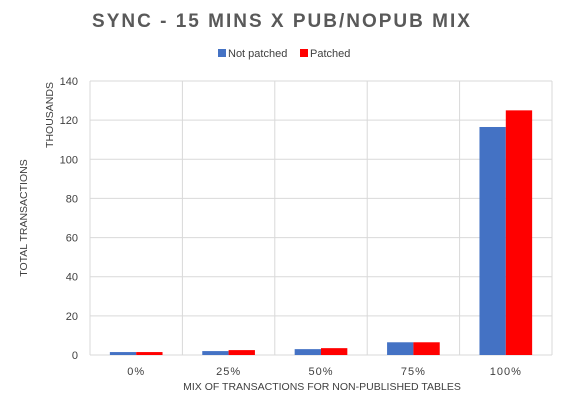  Describe the element at coordinates (330, 54) in the screenshot. I see `legend-label-patched: Patched` at that location.